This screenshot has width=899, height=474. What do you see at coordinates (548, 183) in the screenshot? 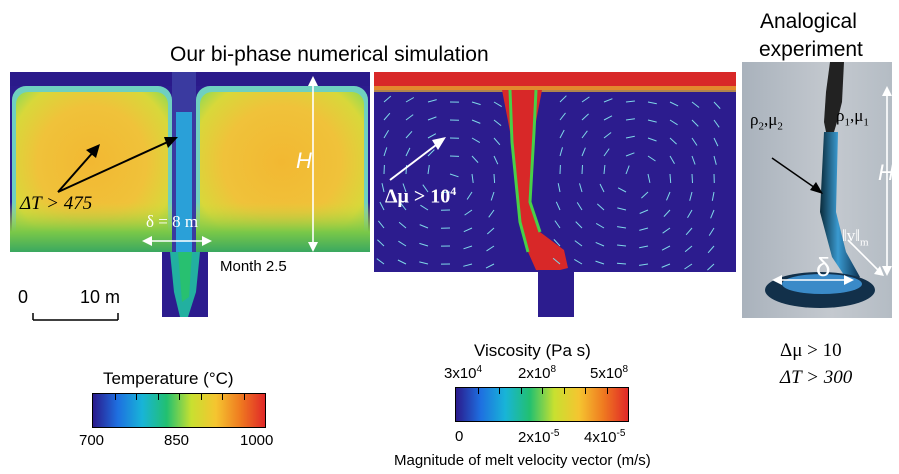
I see `velocity-vectors` at bounding box center [548, 183].